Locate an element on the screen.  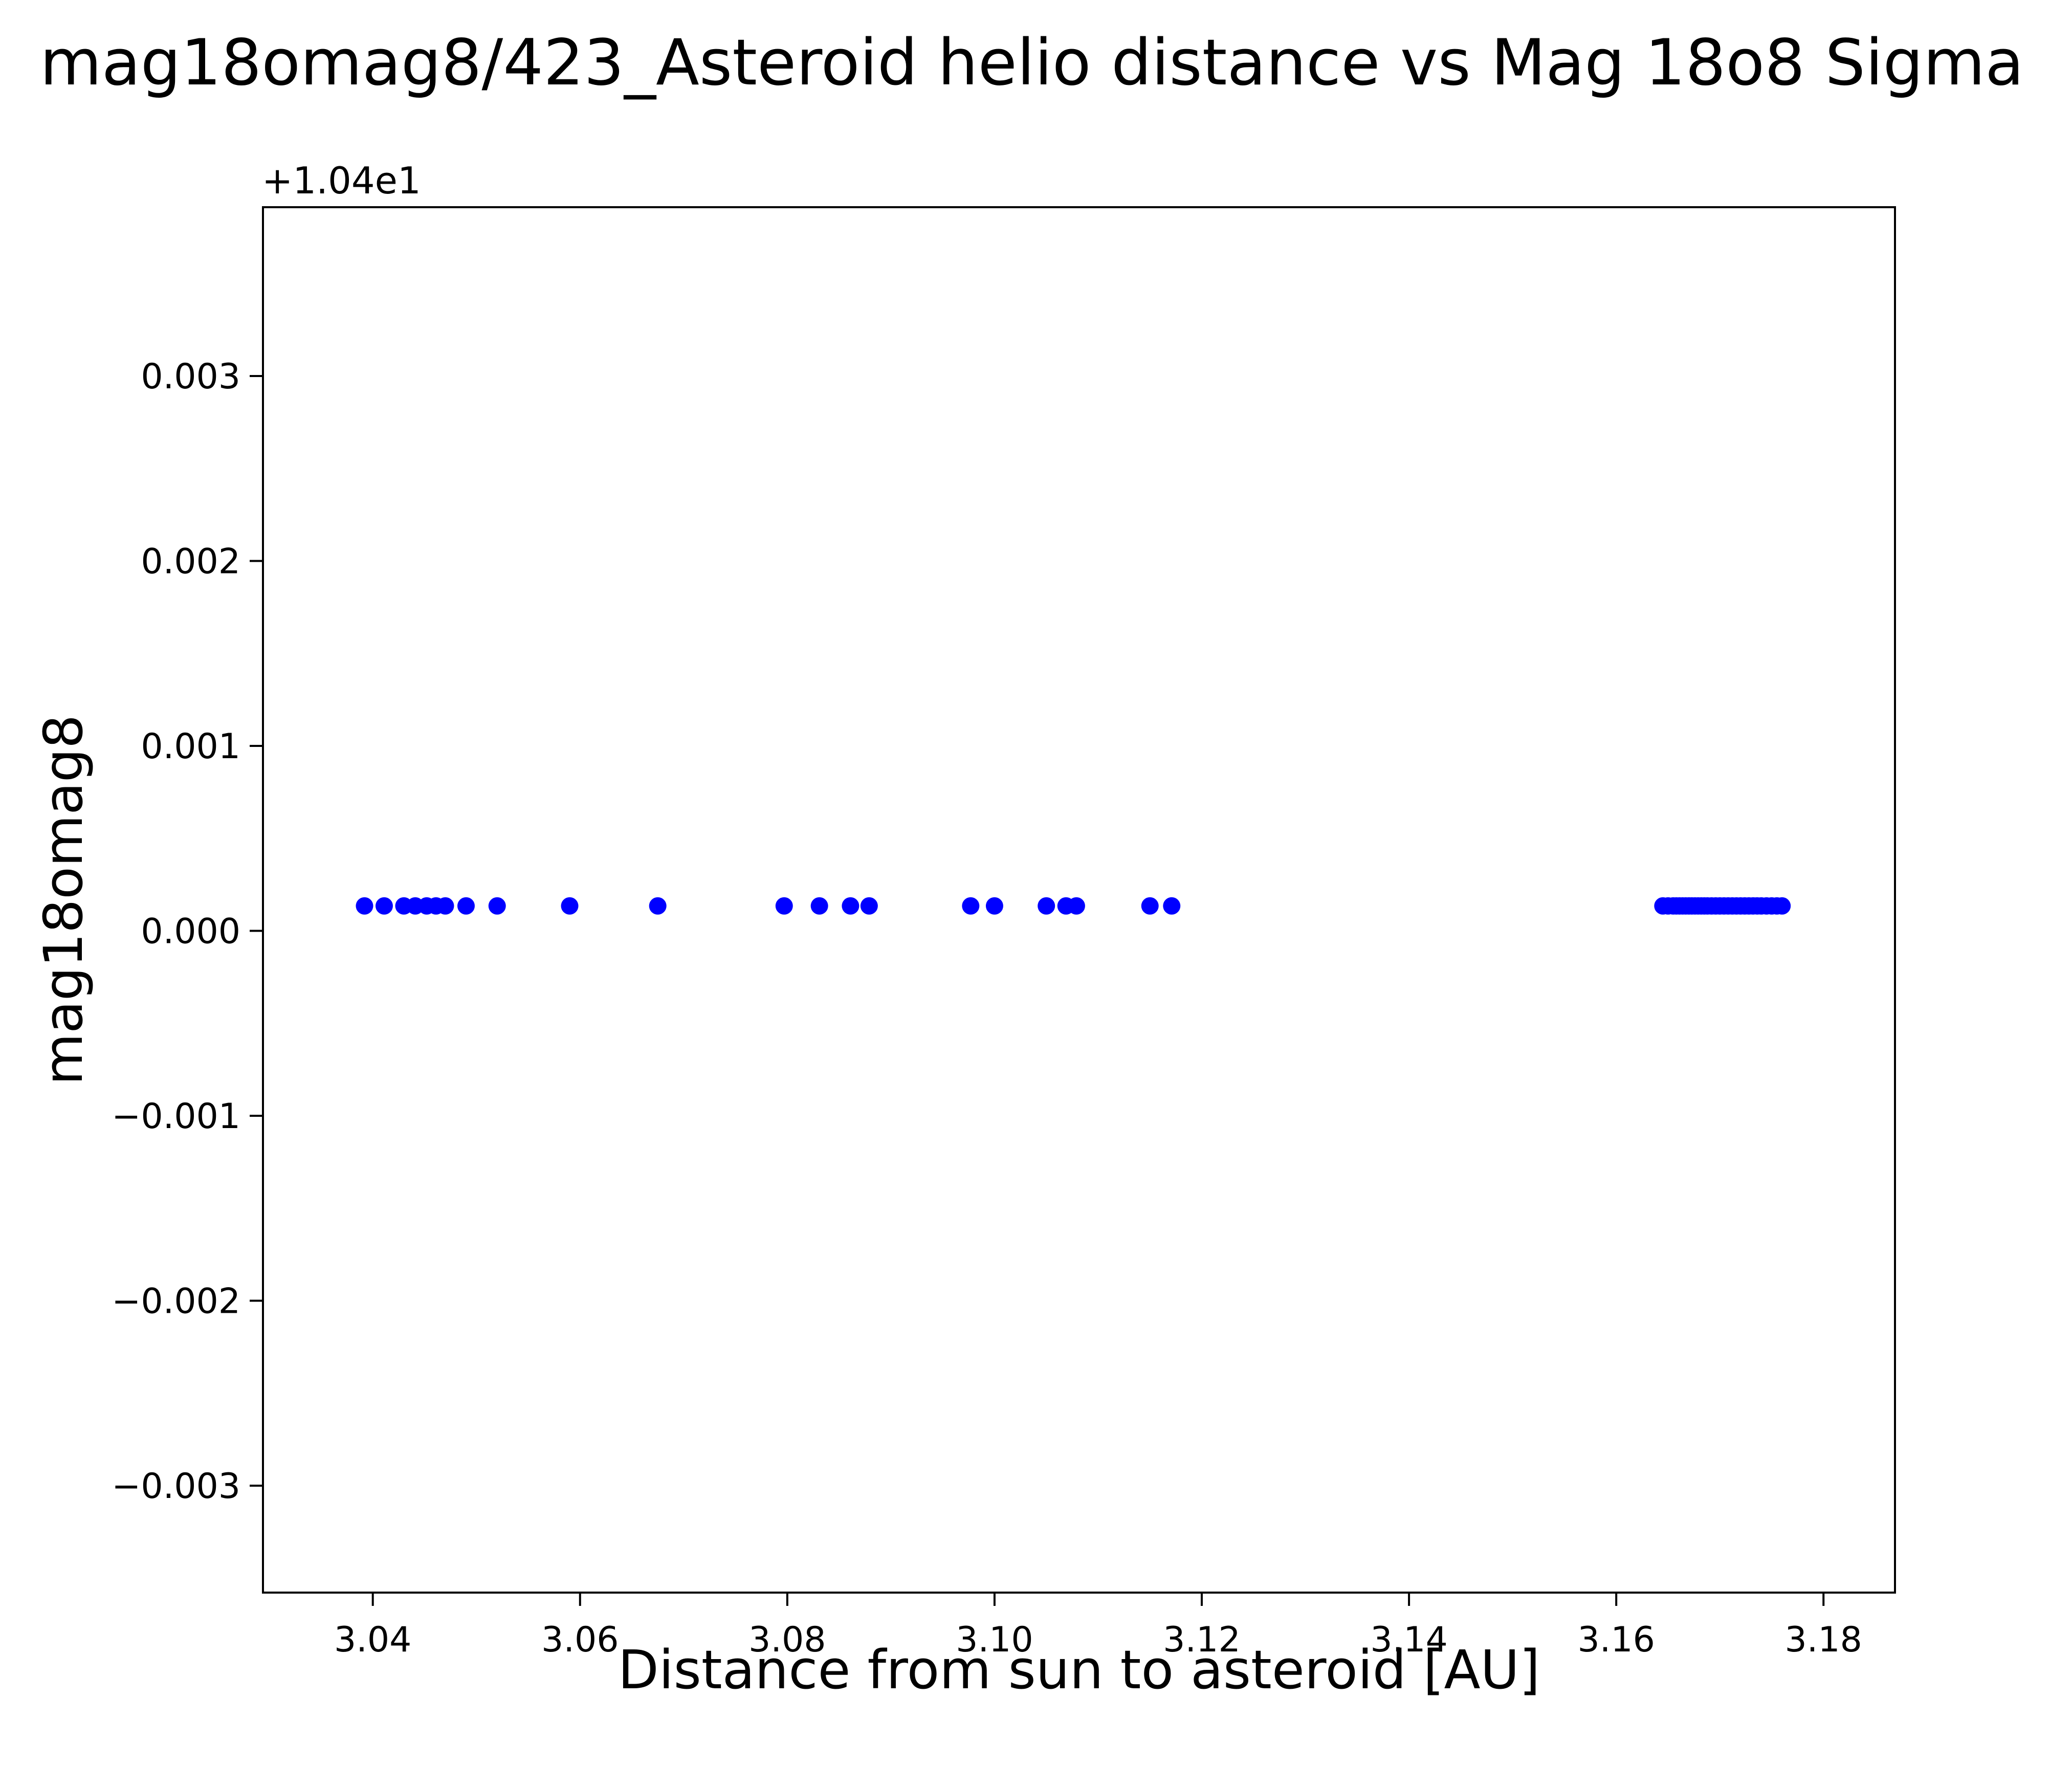
x-tick-label: 3.14 is located at coordinates (1408, 1640).